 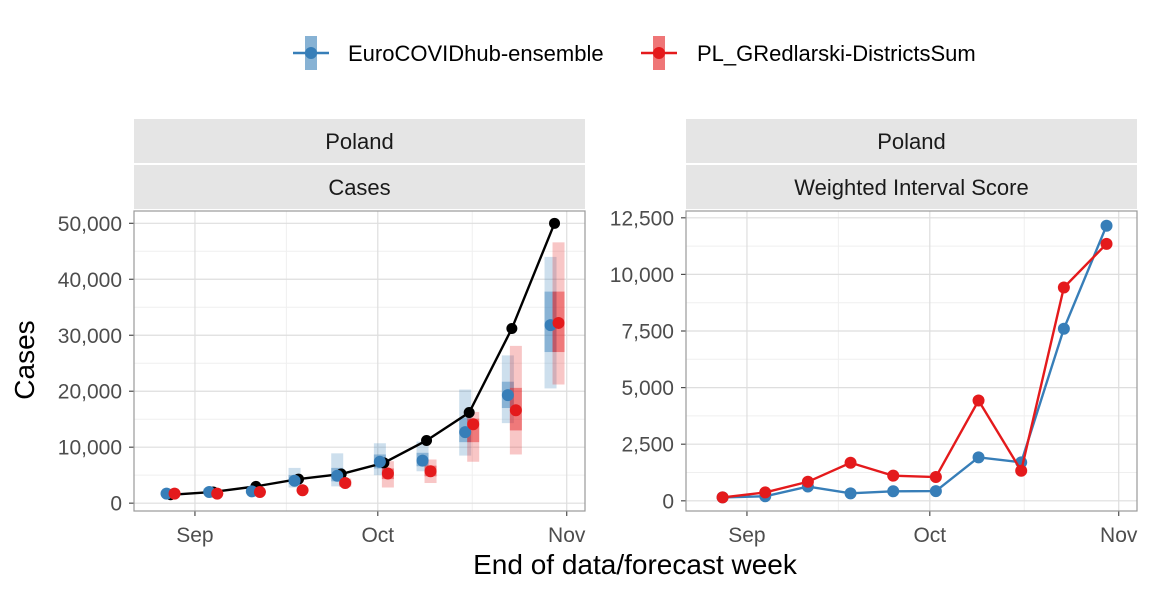 I want to click on legend-label: PL_GRedlarski-DistrictsSum, so click(x=836, y=53).